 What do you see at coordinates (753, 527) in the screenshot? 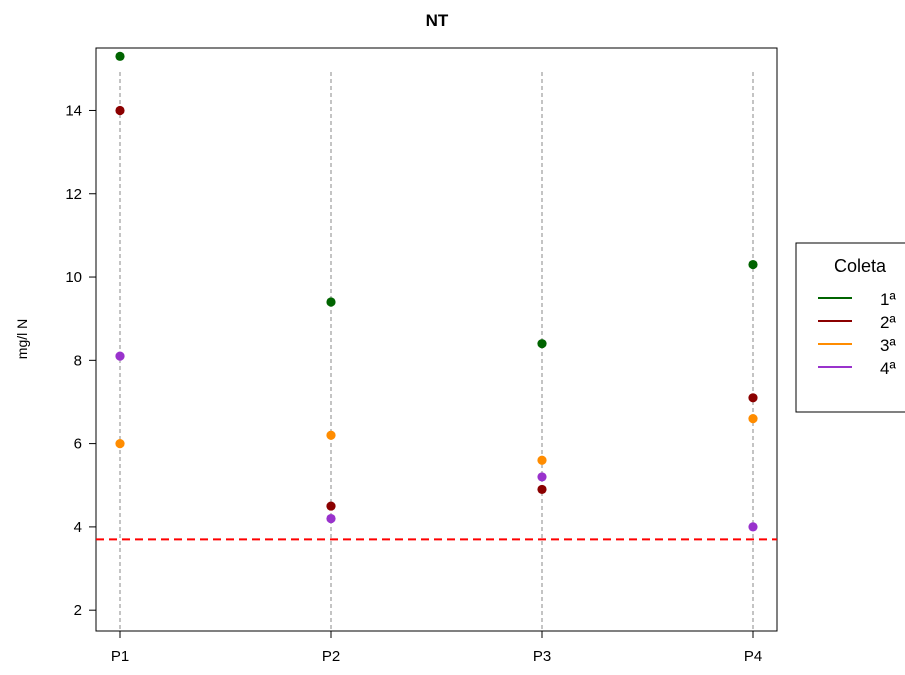
I see `data-point-series4-p4` at bounding box center [753, 527].